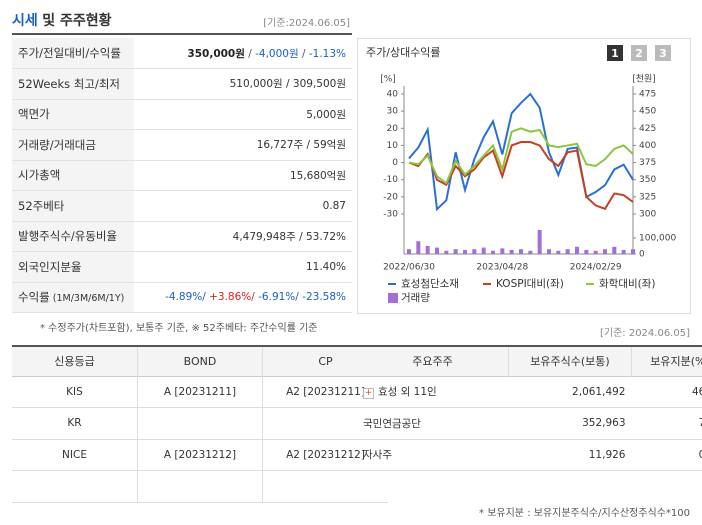  I want to click on header-row: 신용등급 BOND CP, so click(200, 361).